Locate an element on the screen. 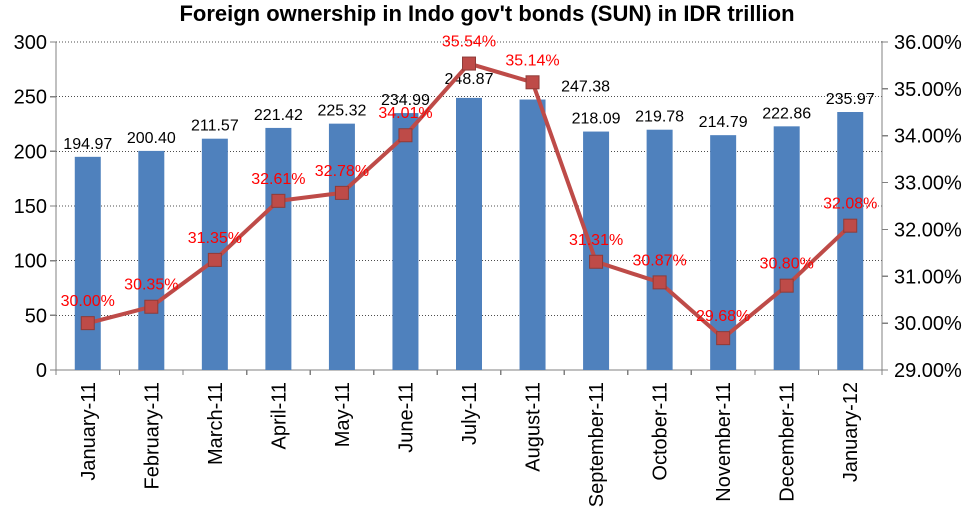 The width and height of the screenshot is (974, 517). bar-value-label: 214.79 is located at coordinates (723, 122).